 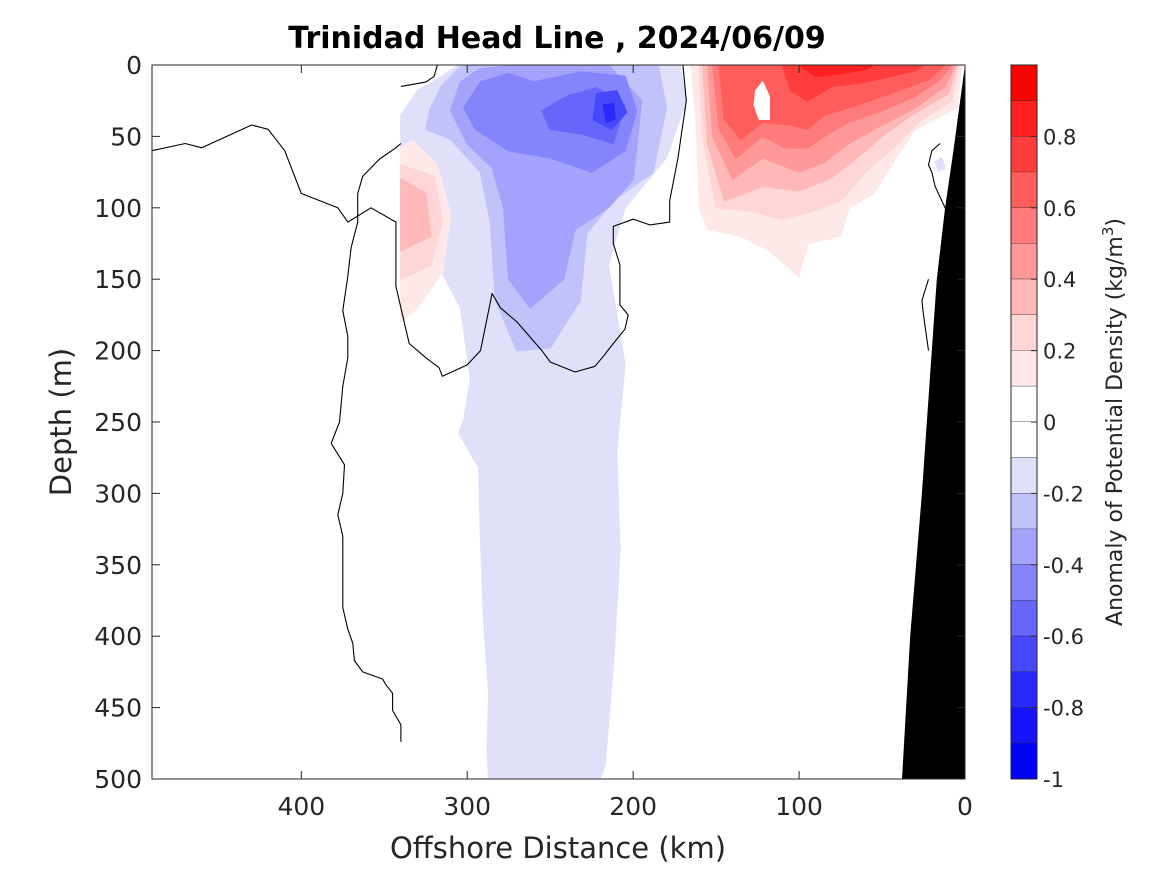 What do you see at coordinates (61, 422) in the screenshot?
I see `y-axis-label: Depth (m)` at bounding box center [61, 422].